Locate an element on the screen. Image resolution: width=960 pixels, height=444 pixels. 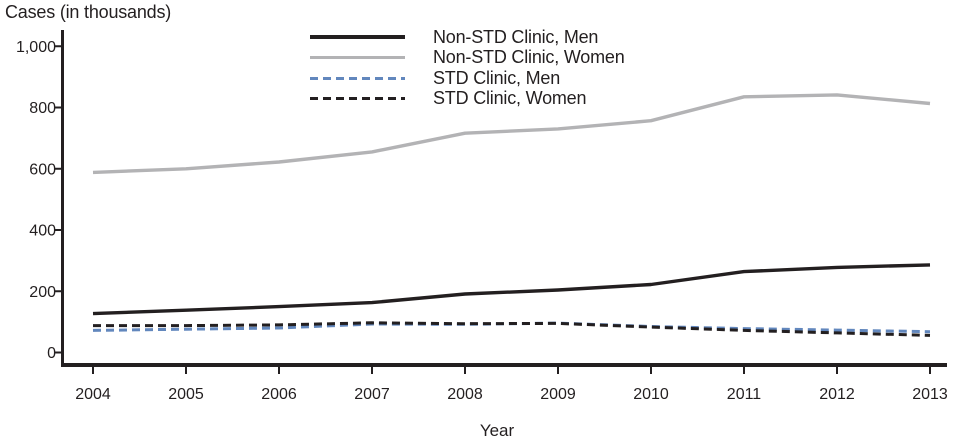
x-axis-tick-label: 2007 is located at coordinates (372, 394).